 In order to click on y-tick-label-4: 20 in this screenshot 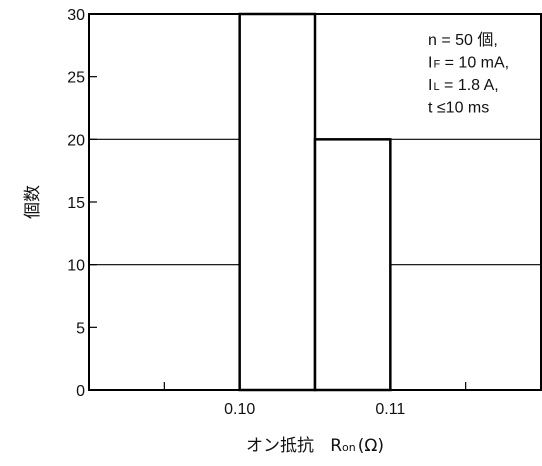, I will do `click(76, 140)`.